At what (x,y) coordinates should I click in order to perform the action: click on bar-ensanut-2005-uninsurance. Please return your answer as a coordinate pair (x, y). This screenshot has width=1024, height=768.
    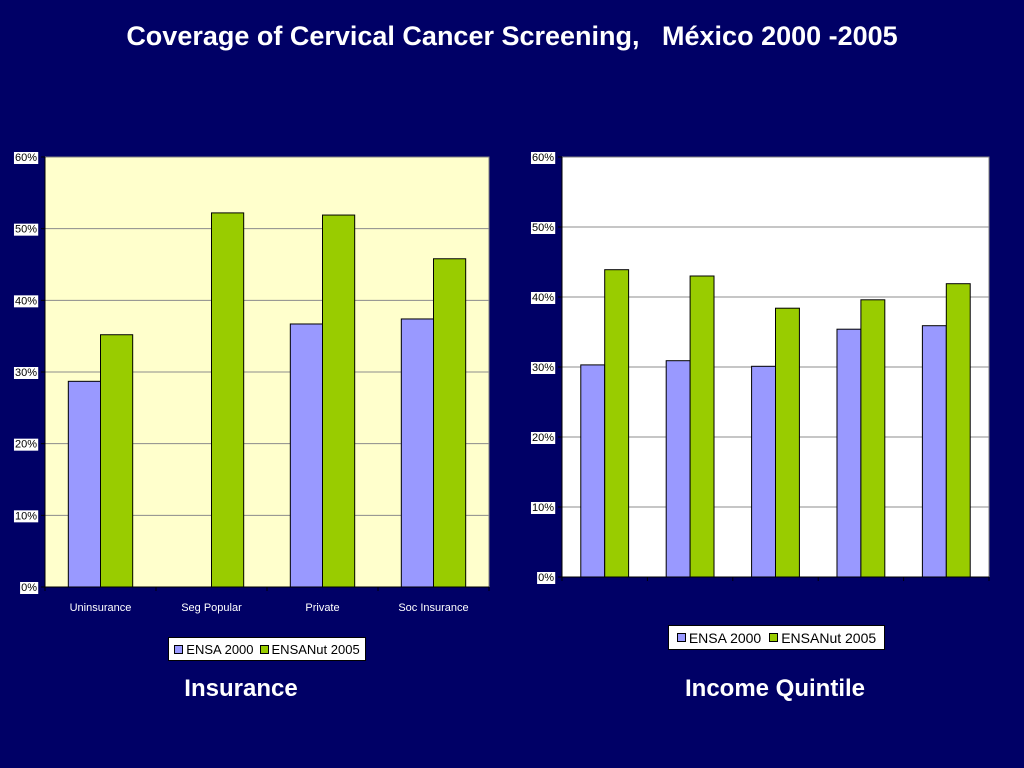
    Looking at the image, I should click on (117, 461).